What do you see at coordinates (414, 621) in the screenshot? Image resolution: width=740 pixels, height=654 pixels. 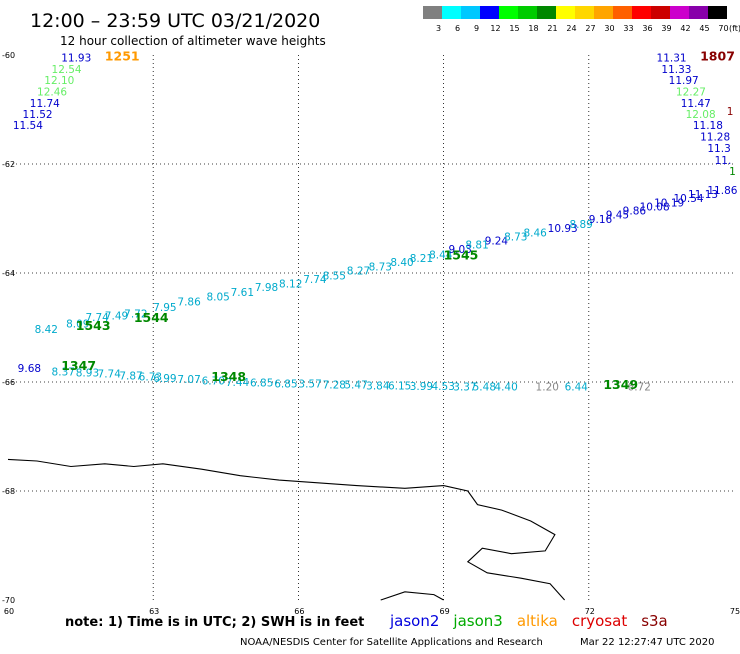 I see `satellite-legend-jason2: jason2` at bounding box center [414, 621].